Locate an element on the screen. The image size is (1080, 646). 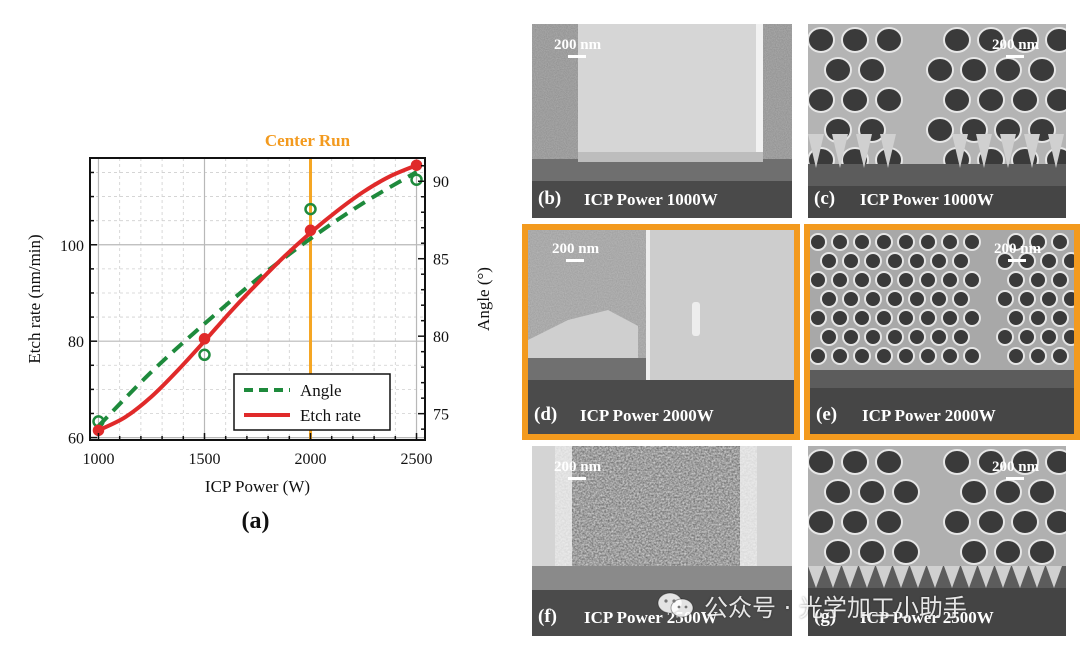
hole-array-g is located at coordinates (937, 507).